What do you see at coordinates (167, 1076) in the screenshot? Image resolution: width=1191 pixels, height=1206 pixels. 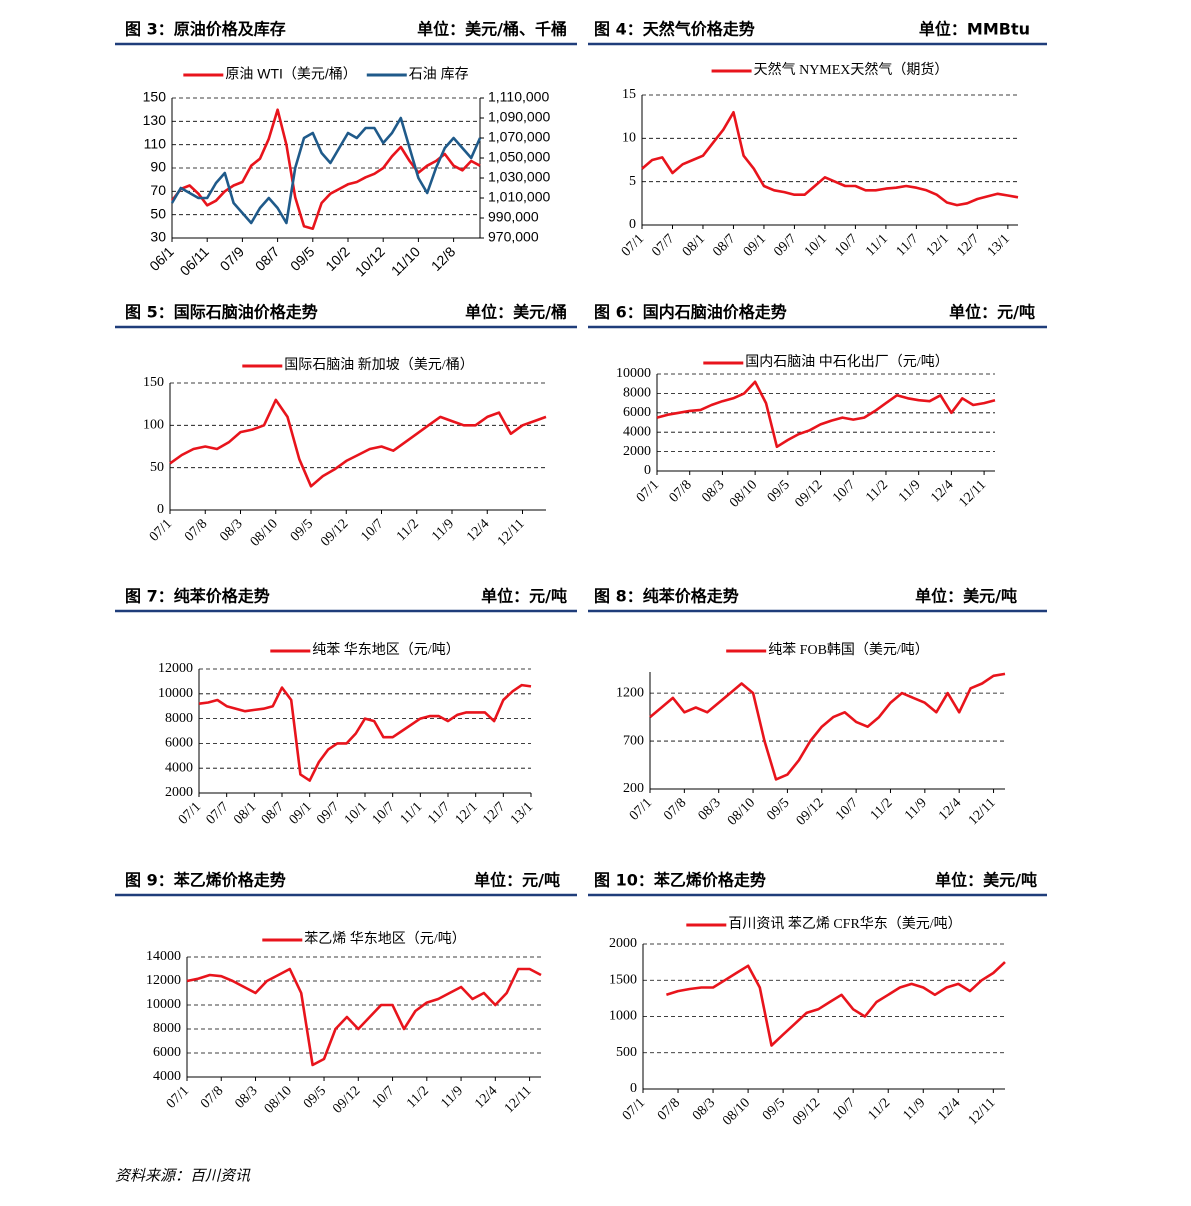 I see `y-tick-label: 4000` at bounding box center [167, 1076].